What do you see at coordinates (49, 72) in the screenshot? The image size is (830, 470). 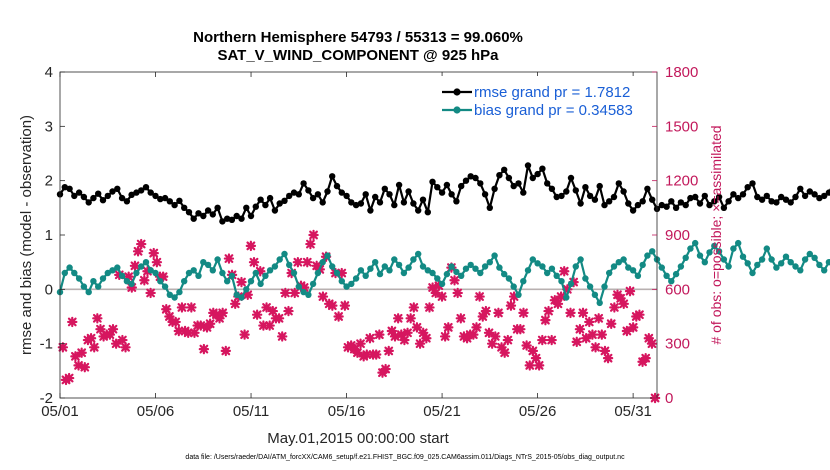 I see `y-tick-label: 4` at bounding box center [49, 72].